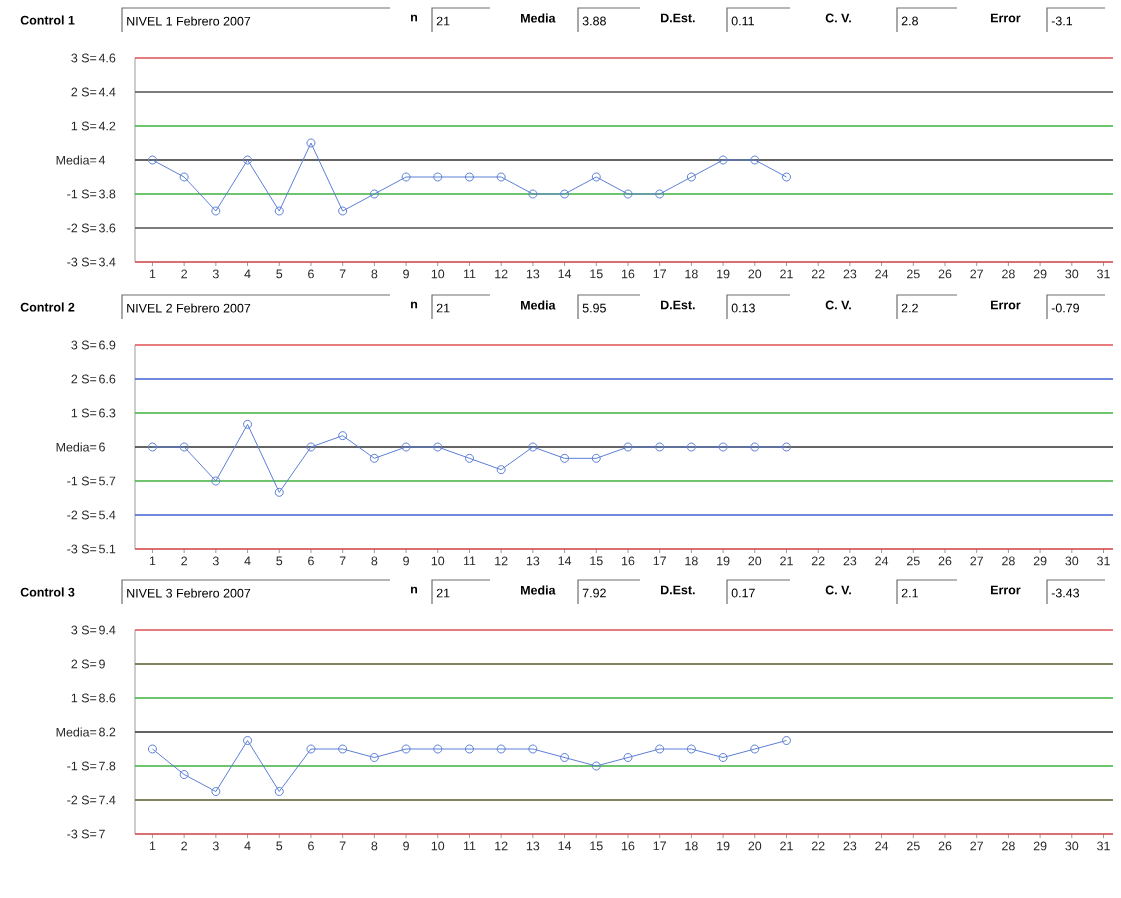 Image resolution: width=1121 pixels, height=898 pixels. What do you see at coordinates (406, 846) in the screenshot?
I see `x-tick-label: 9` at bounding box center [406, 846].